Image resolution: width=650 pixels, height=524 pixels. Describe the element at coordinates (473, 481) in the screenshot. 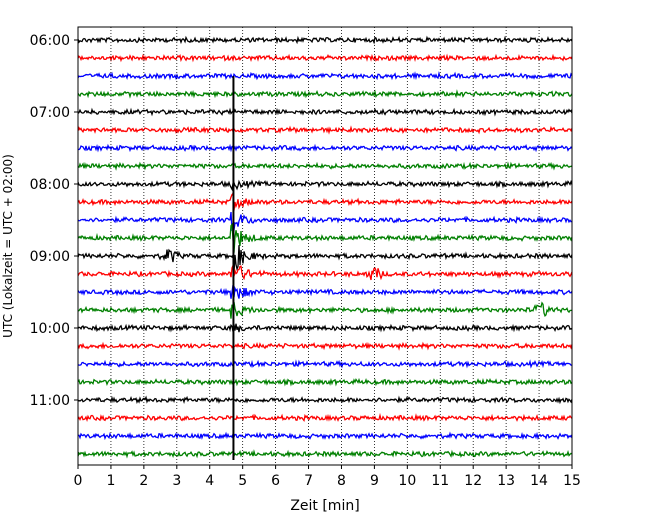

I see `x-tick-label: 12` at that location.